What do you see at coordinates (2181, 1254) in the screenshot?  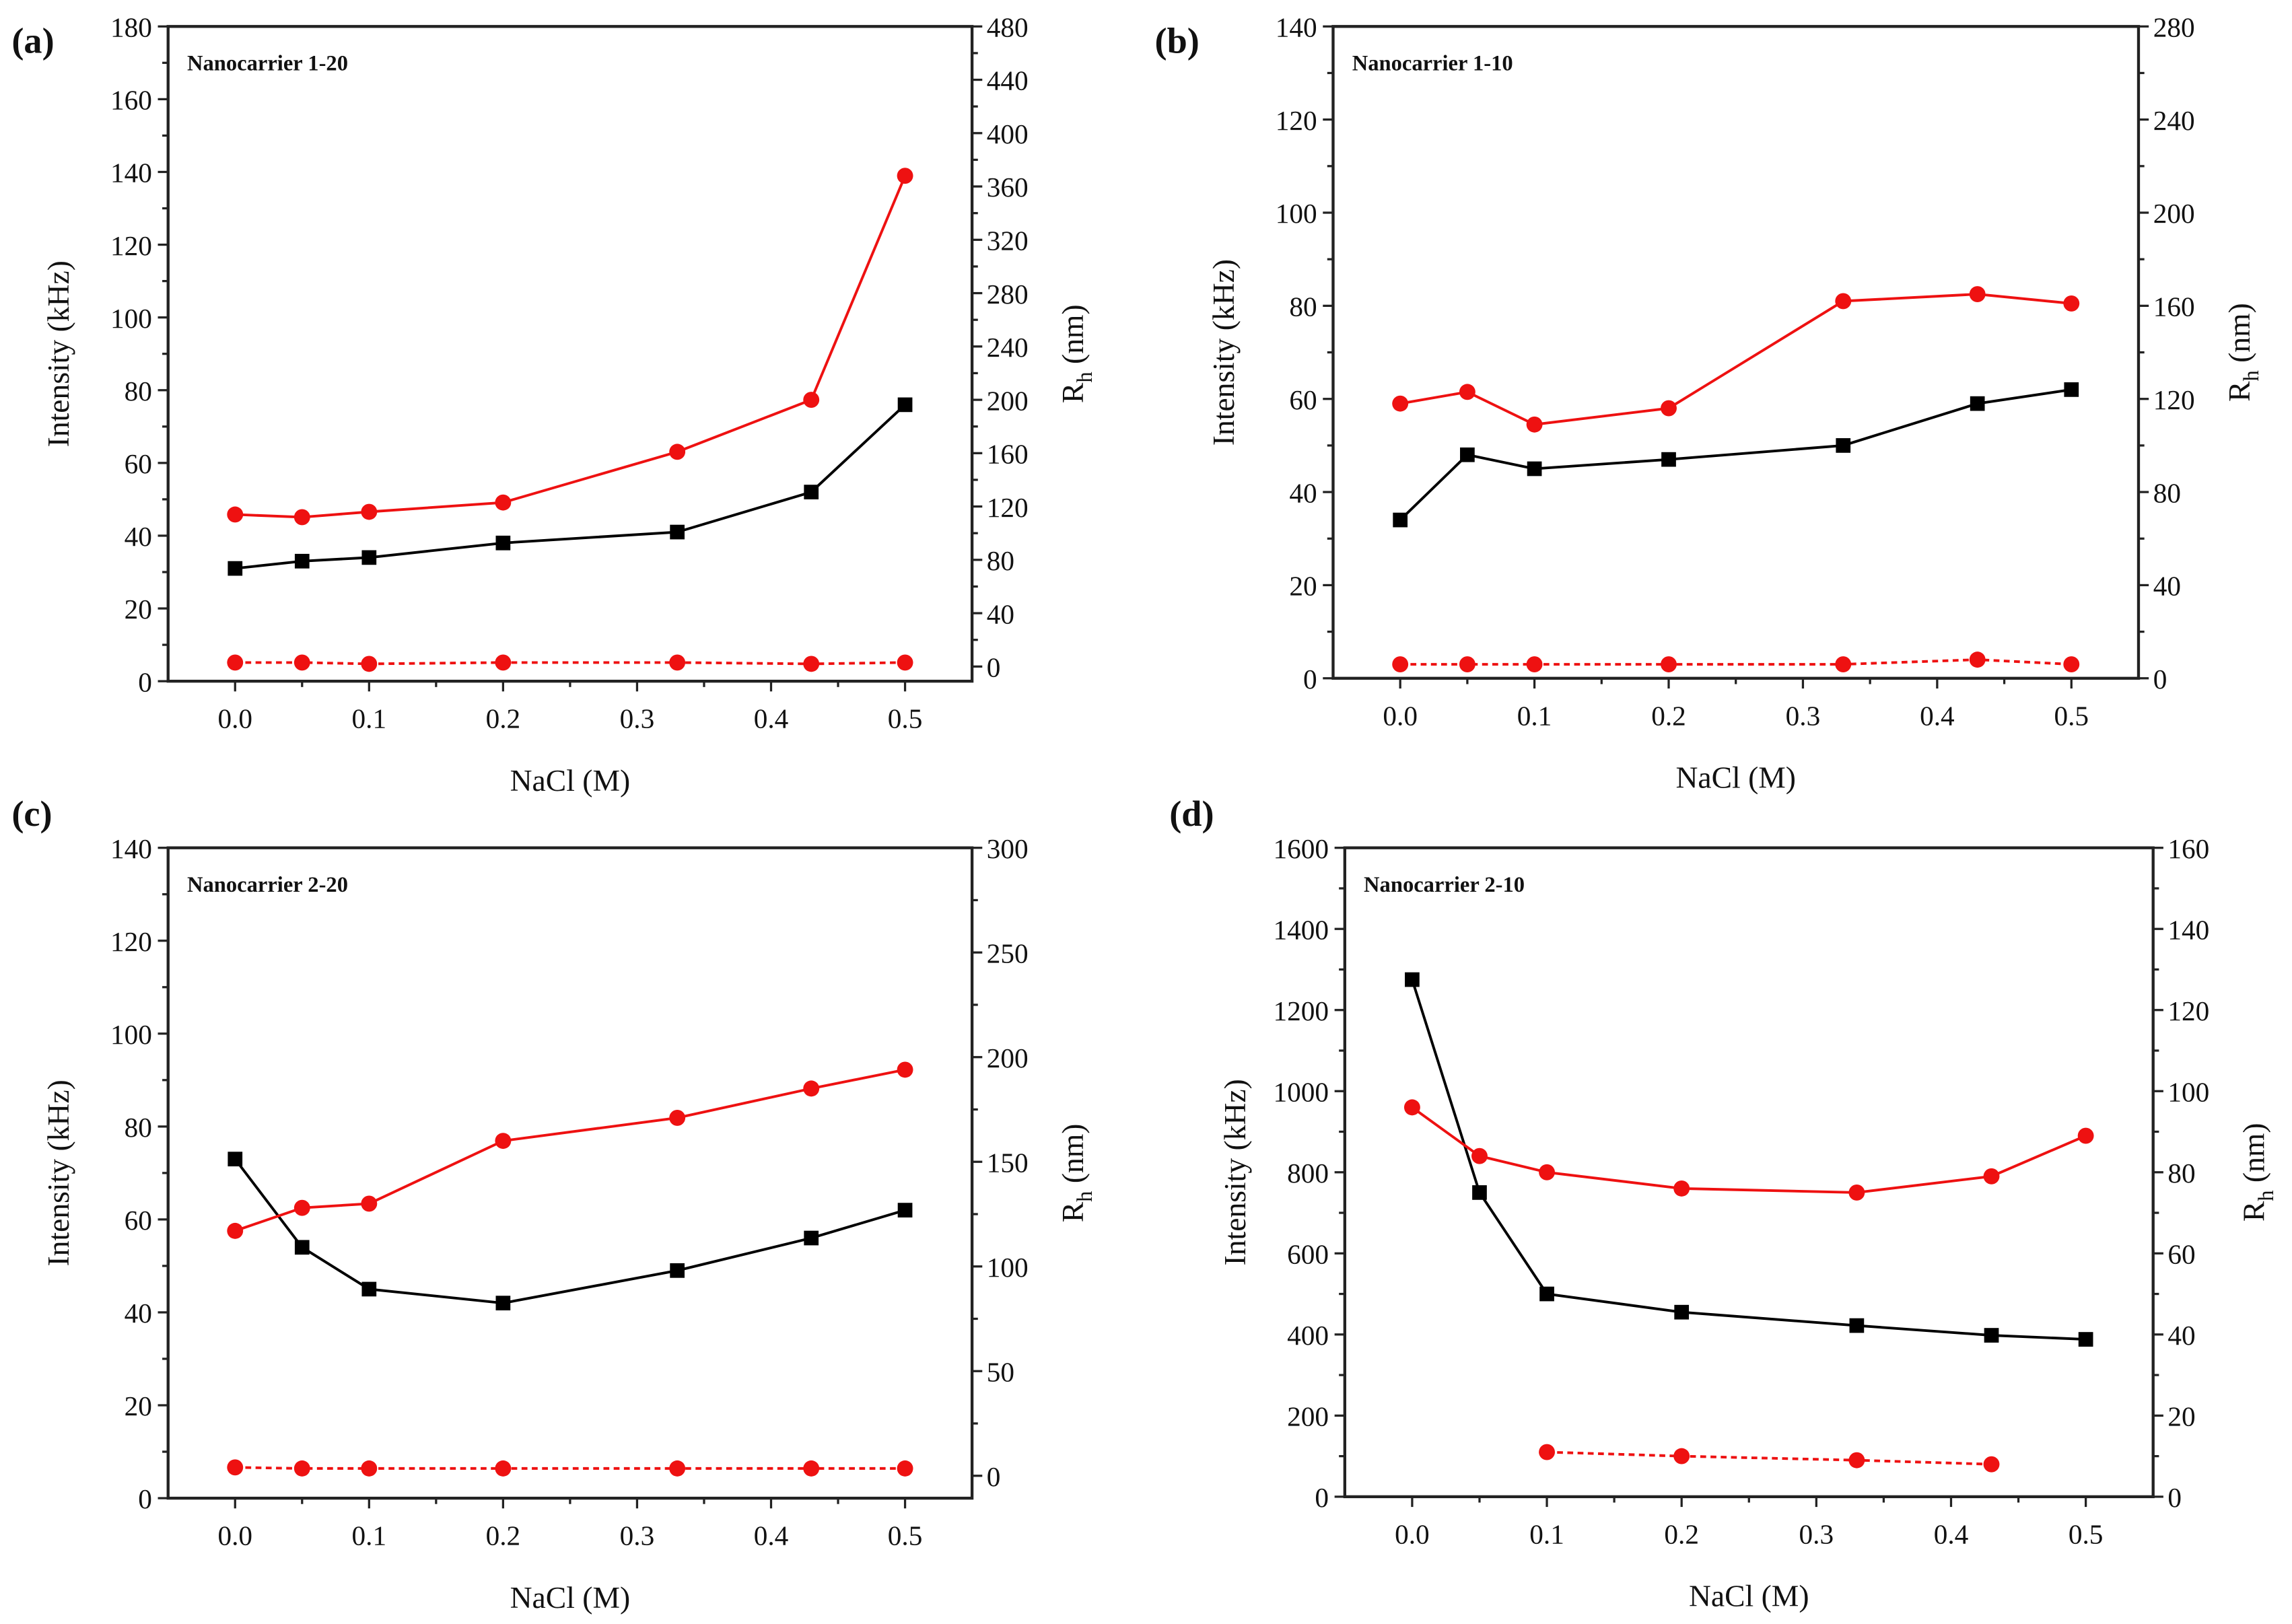 I see `y-right-tick-label: 60` at bounding box center [2181, 1254].